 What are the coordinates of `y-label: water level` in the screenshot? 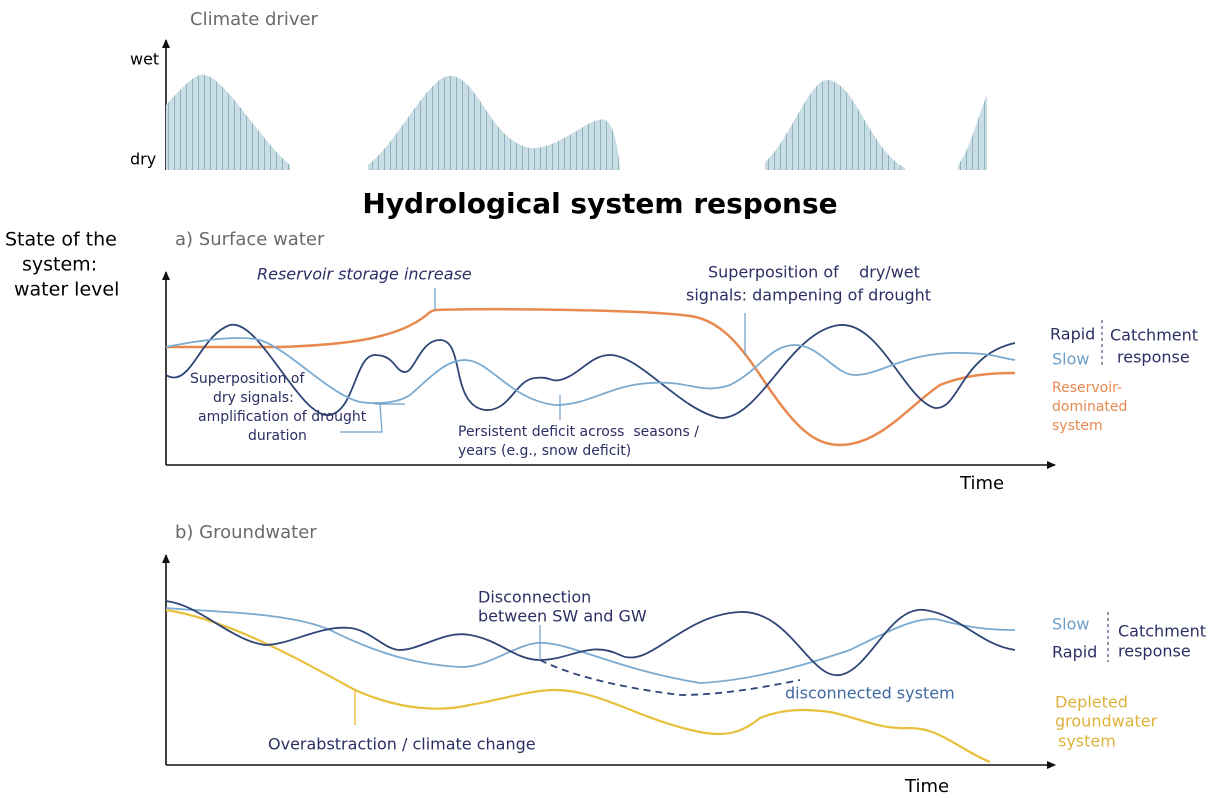 It's located at (66, 290).